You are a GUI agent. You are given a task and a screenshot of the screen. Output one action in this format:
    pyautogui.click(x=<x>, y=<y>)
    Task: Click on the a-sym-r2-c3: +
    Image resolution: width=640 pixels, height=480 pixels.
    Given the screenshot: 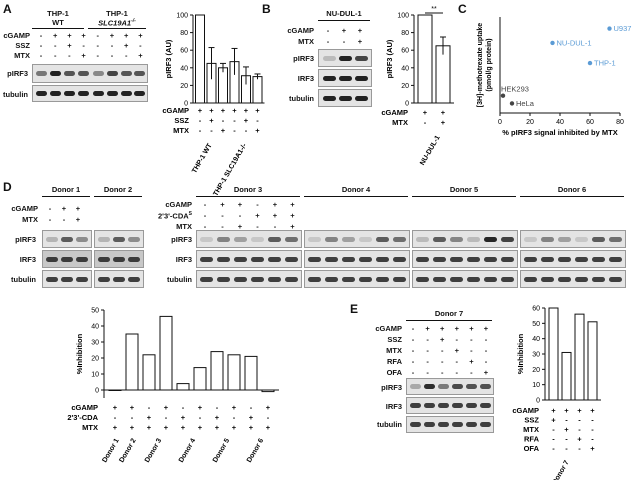 What is the action you would take?
    pyautogui.click(x=83, y=55)
    